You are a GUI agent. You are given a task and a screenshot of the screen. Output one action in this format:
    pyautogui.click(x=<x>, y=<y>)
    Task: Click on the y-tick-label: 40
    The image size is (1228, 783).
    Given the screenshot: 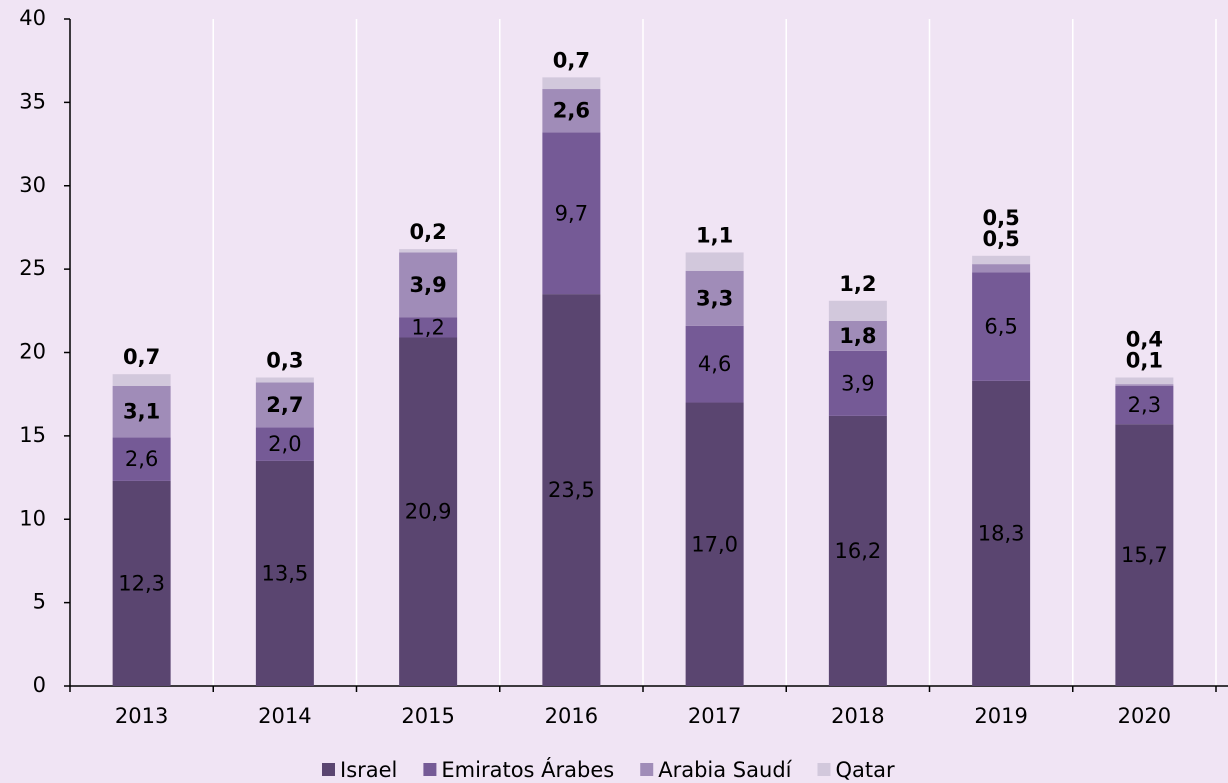 What is the action you would take?
    pyautogui.click(x=32, y=18)
    